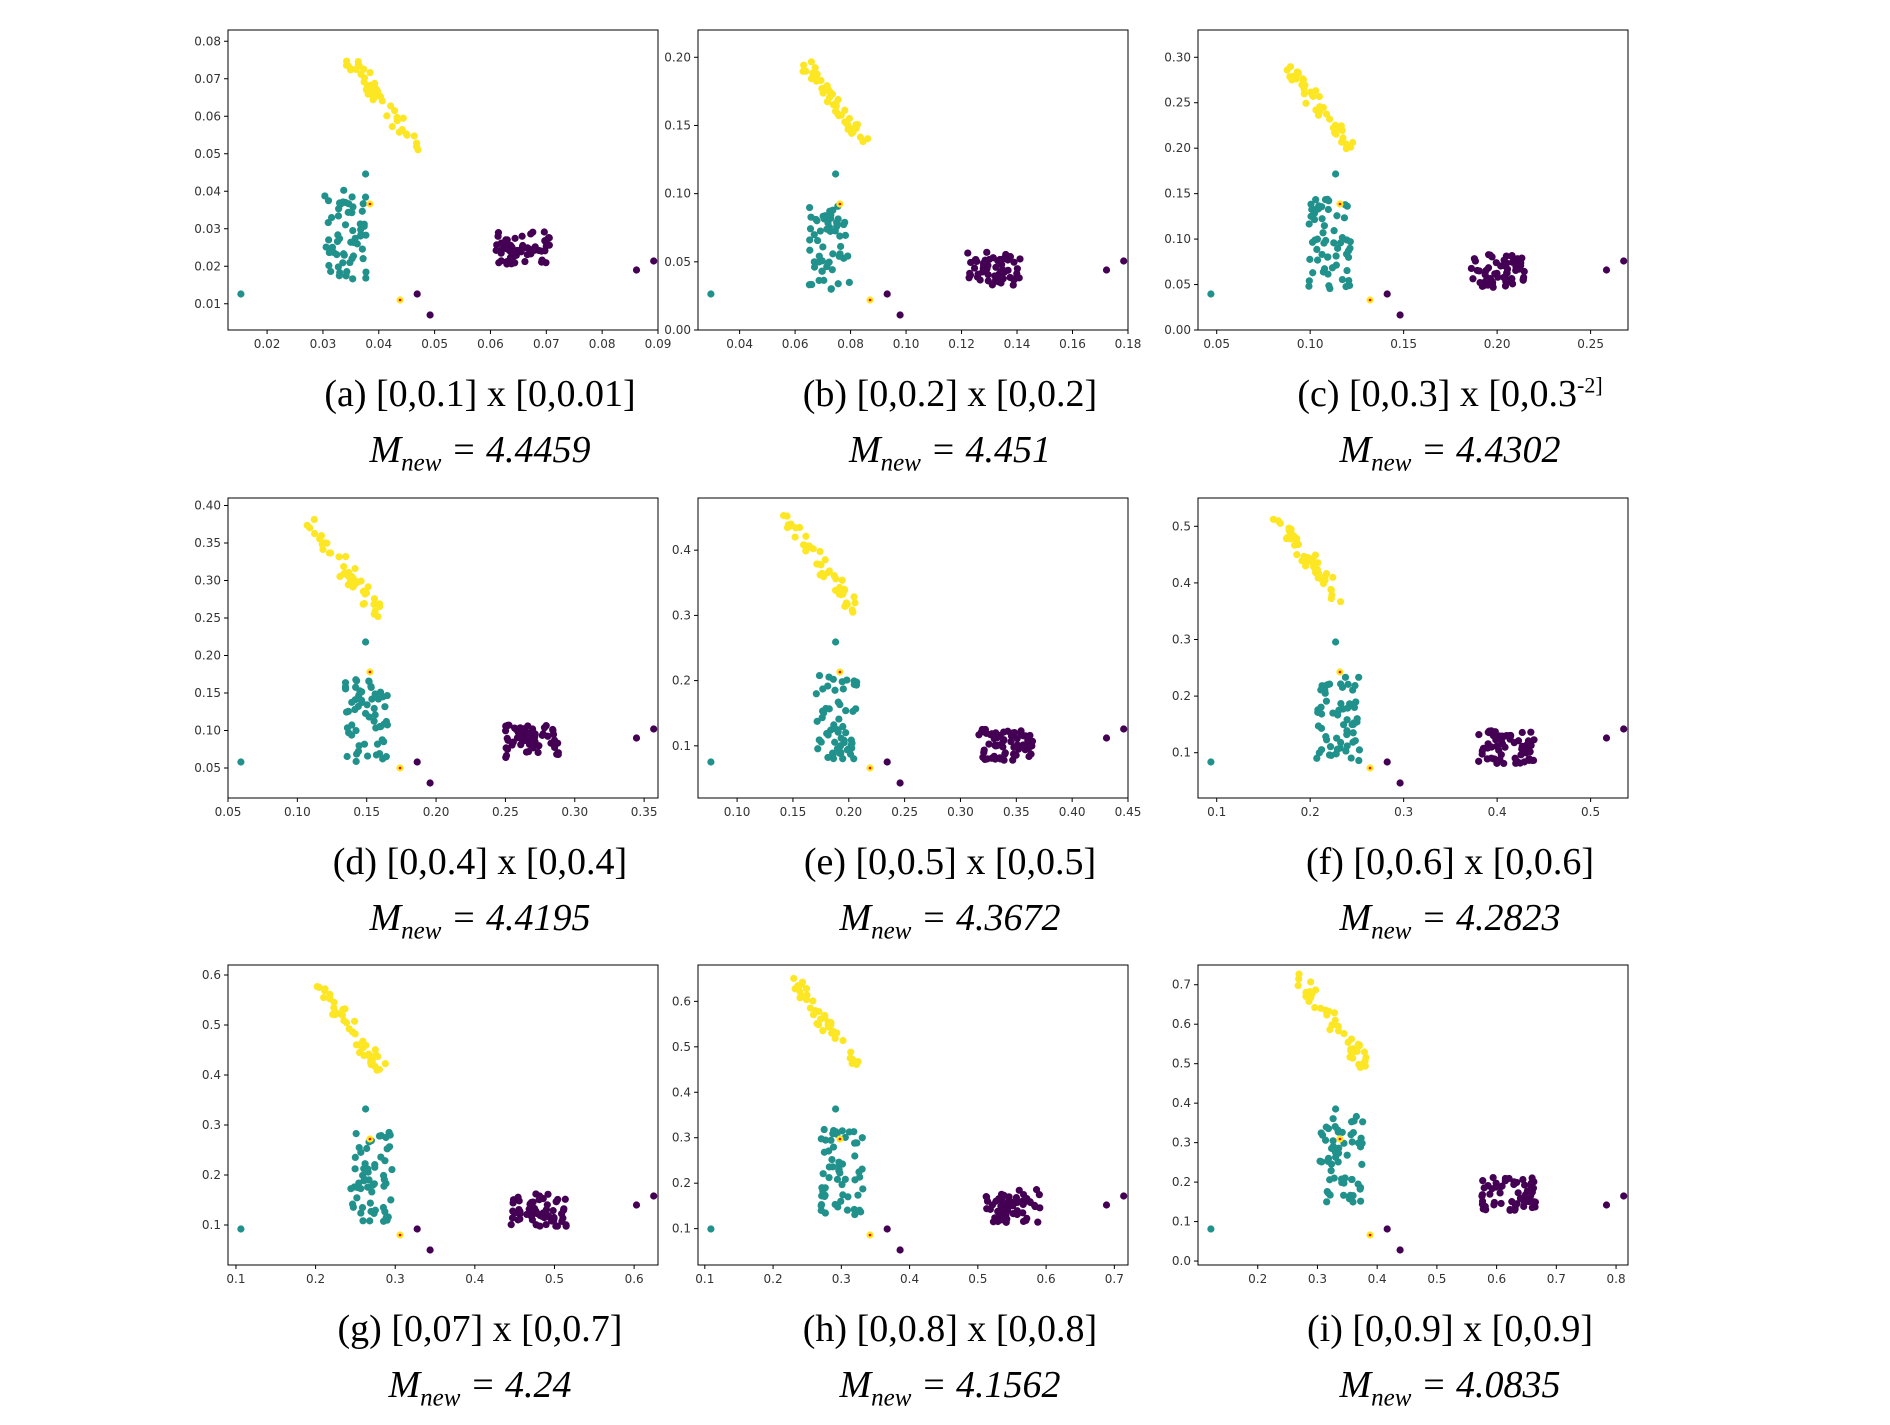 The width and height of the screenshot is (1890, 1425). What do you see at coordinates (520, 1385) in the screenshot?
I see `metric-value: = 4.24` at bounding box center [520, 1385].